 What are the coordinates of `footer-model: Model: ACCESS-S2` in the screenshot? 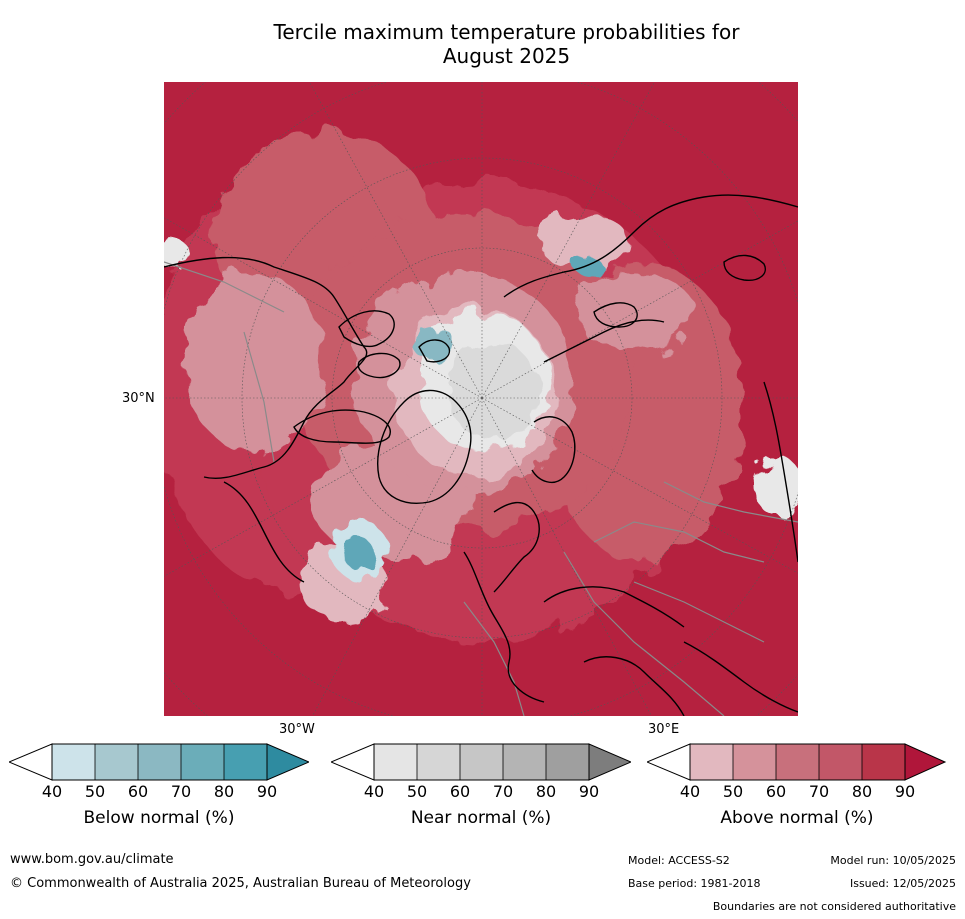 It's located at (679, 860).